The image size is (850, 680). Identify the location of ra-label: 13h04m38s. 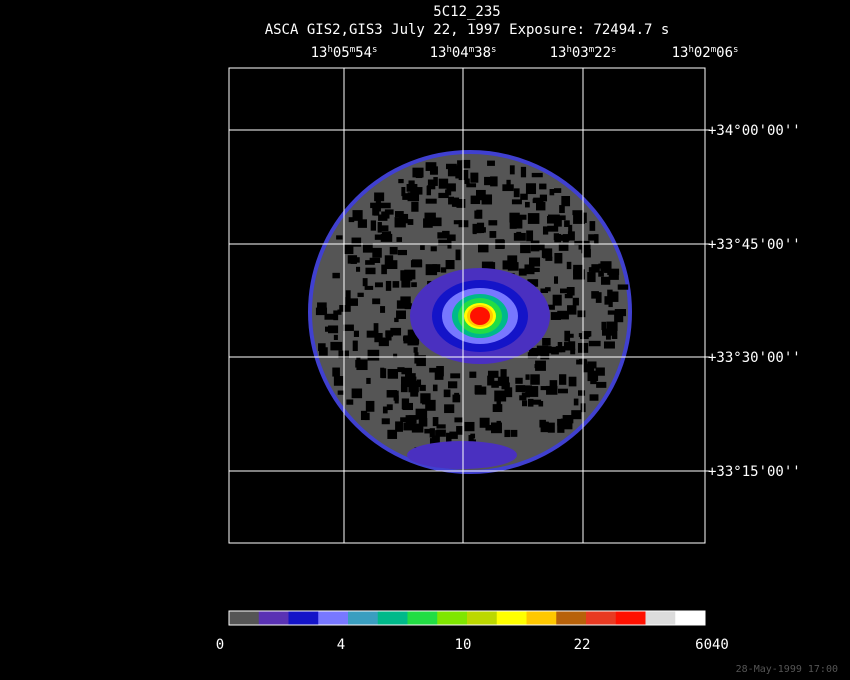
(463, 53).